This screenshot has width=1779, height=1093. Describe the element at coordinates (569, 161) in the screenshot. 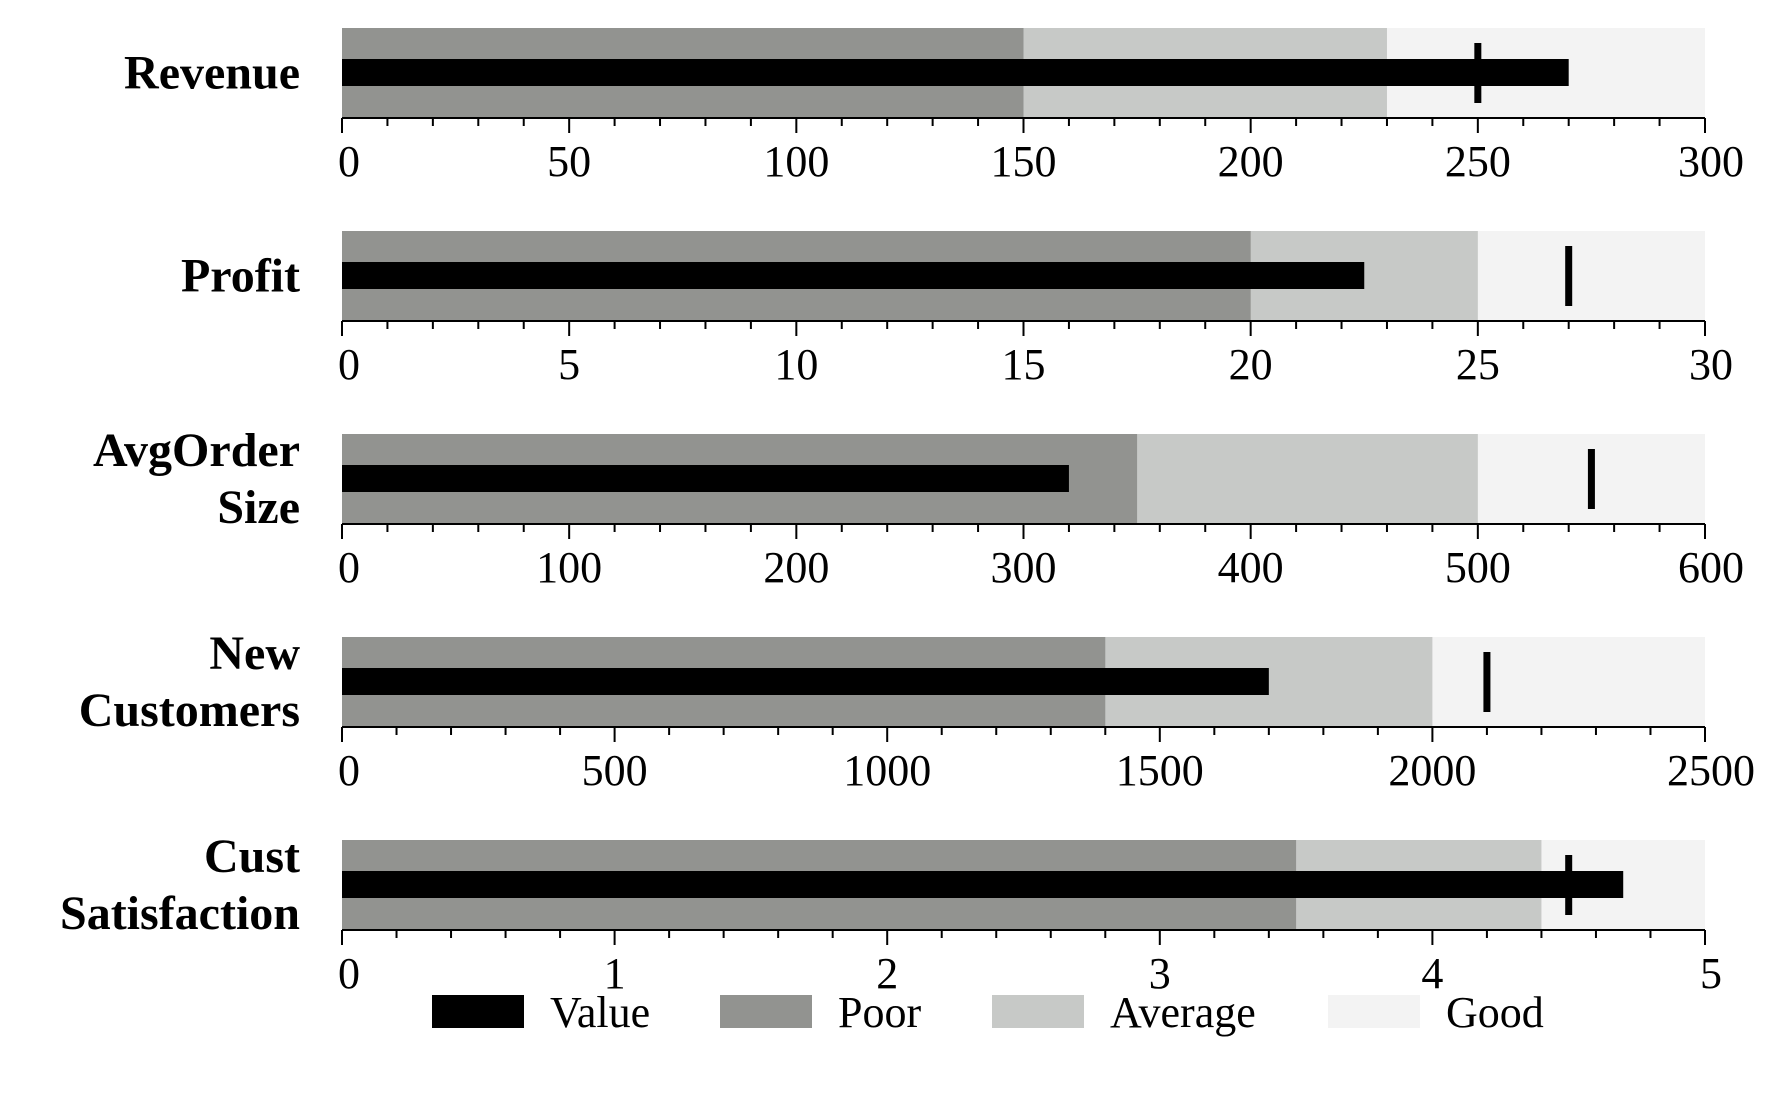

I see `tick-label: 50` at that location.